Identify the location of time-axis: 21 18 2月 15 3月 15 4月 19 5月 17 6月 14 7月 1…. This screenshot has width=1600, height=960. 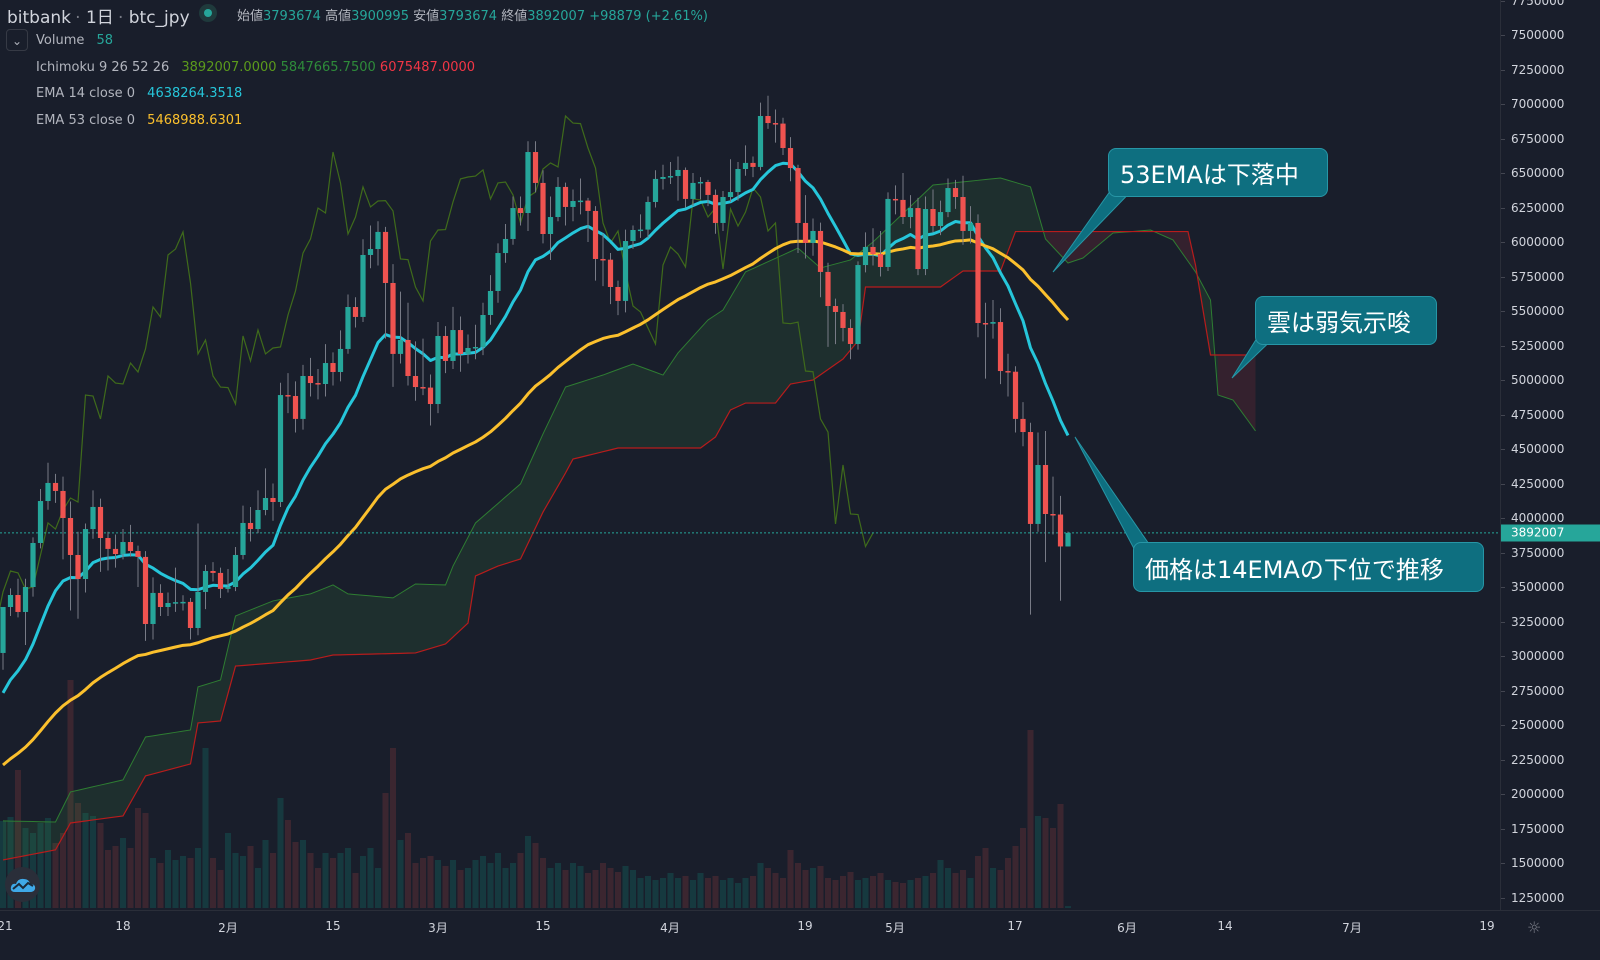
(800, 935).